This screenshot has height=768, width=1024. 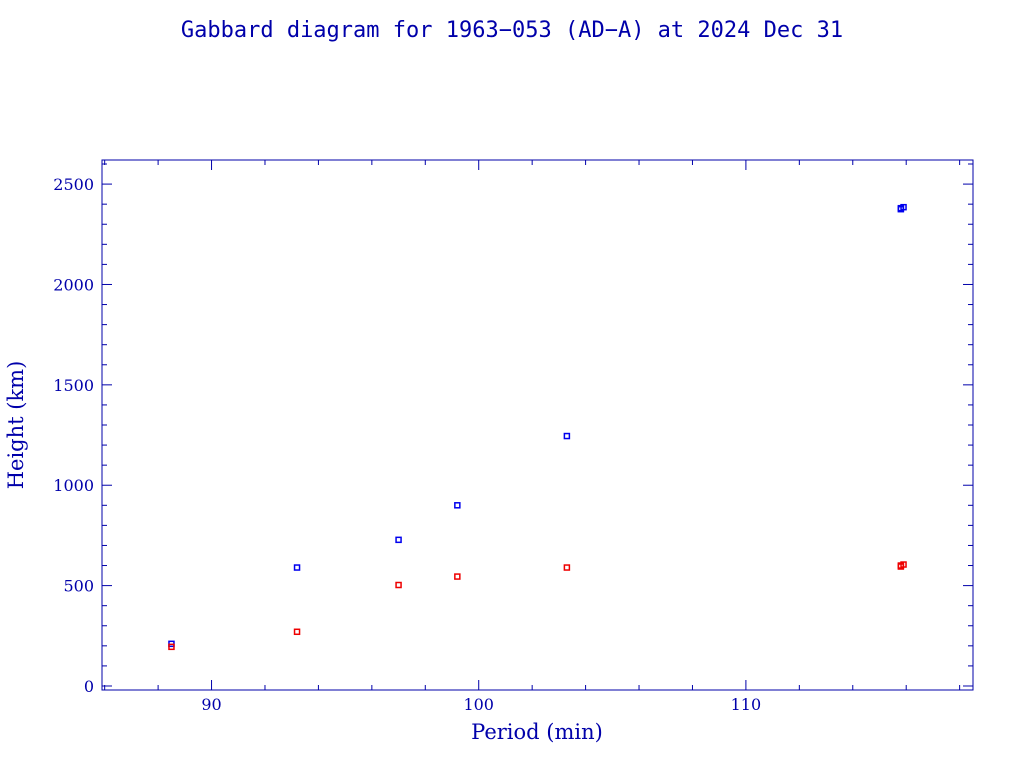 What do you see at coordinates (73, 485) in the screenshot?
I see `y-tick-label: 1000` at bounding box center [73, 485].